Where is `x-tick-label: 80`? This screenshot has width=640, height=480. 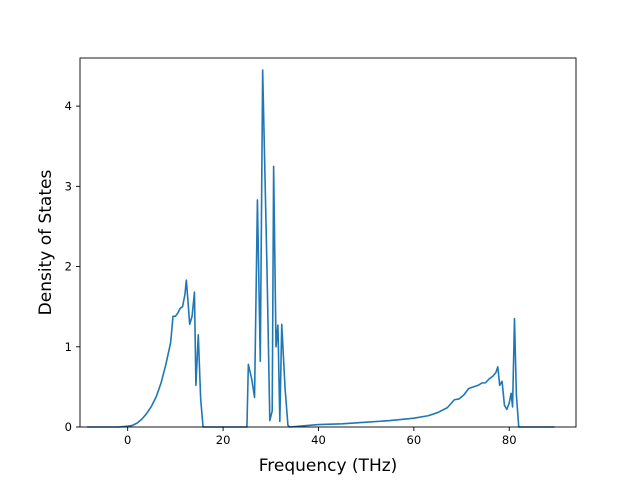
x-tick-label: 80 is located at coordinates (509, 440).